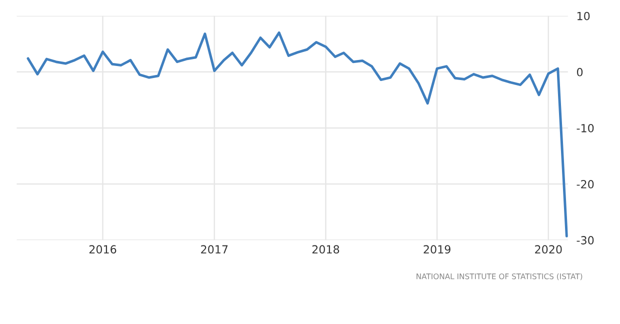 This screenshot has width=620, height=324. I want to click on x-tick-label: 2017, so click(214, 249).